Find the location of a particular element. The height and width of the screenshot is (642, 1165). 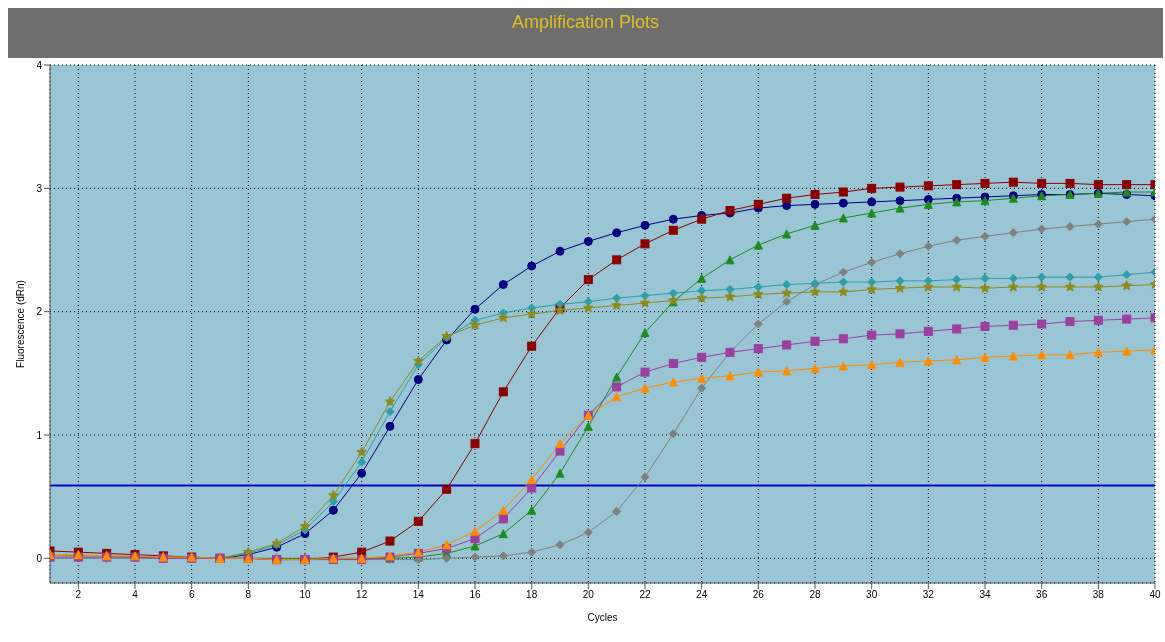

x-tick-label: 14 is located at coordinates (418, 595).